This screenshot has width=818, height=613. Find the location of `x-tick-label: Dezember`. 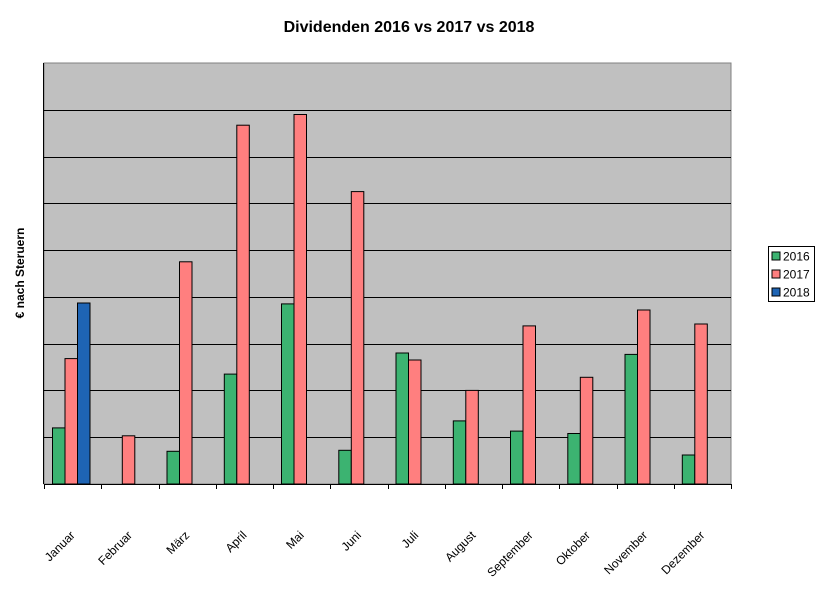

x-tick-label: Dezember is located at coordinates (682, 552).